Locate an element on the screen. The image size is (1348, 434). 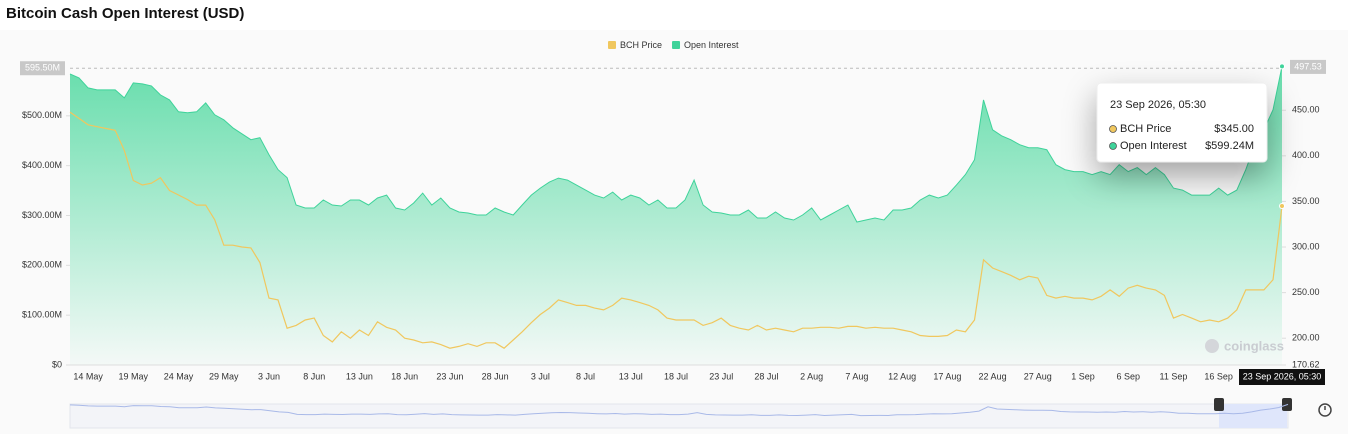
x-tick-label: 18 Jul is located at coordinates (676, 376).